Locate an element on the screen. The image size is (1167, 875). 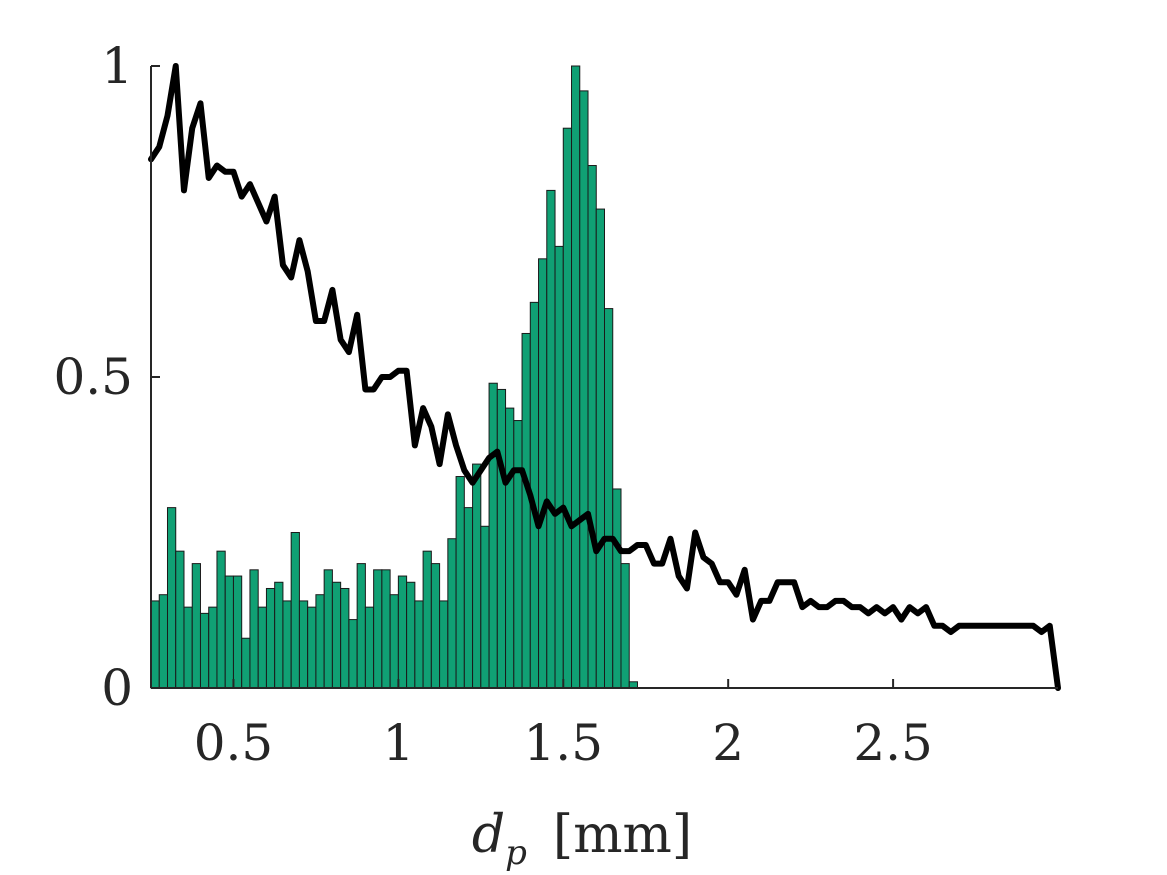
x-ticks: 0.5 1 1.5 2 2.5 is located at coordinates (563, 725).